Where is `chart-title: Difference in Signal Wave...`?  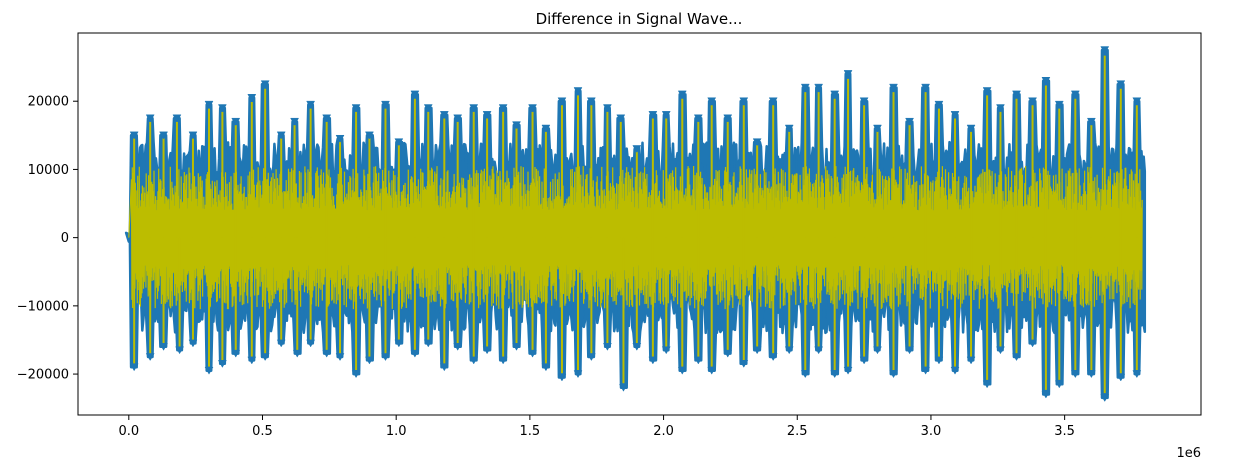 chart-title: Difference in Signal Wave... is located at coordinates (639, 19).